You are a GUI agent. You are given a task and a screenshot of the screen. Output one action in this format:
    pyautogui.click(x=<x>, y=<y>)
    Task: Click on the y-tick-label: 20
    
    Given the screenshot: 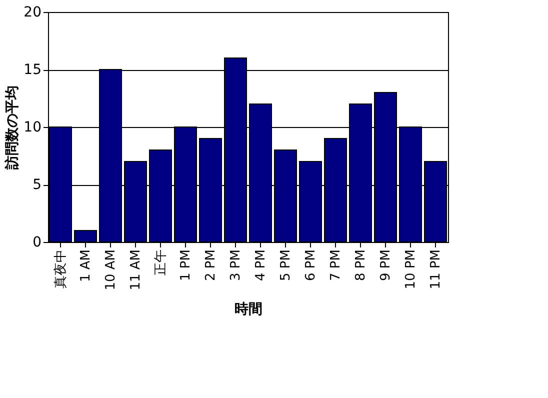 What is the action you would take?
    pyautogui.click(x=33, y=12)
    